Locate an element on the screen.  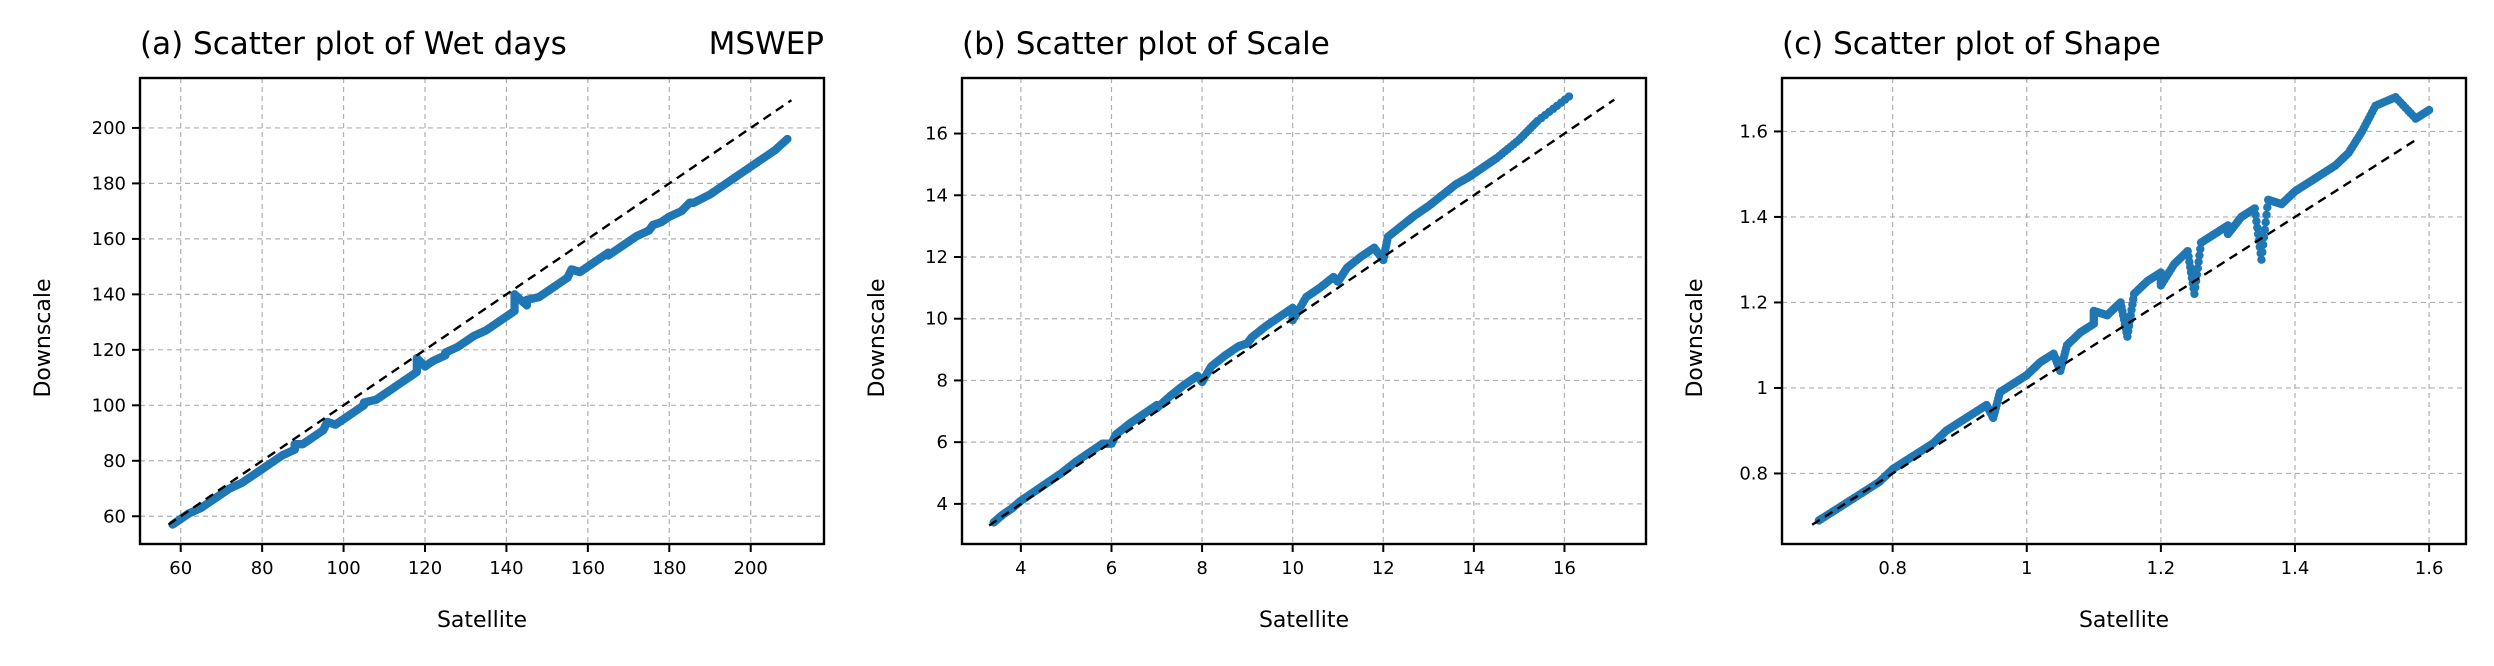
x-tick-label: 6 is located at coordinates (1111, 568).